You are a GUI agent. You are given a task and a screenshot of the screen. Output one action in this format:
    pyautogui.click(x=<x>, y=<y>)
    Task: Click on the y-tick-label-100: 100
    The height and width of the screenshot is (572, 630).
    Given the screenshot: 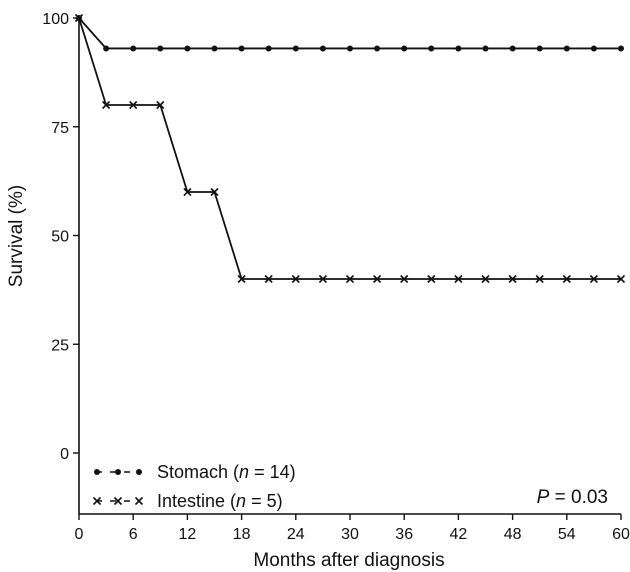 What is the action you would take?
    pyautogui.click(x=55, y=19)
    